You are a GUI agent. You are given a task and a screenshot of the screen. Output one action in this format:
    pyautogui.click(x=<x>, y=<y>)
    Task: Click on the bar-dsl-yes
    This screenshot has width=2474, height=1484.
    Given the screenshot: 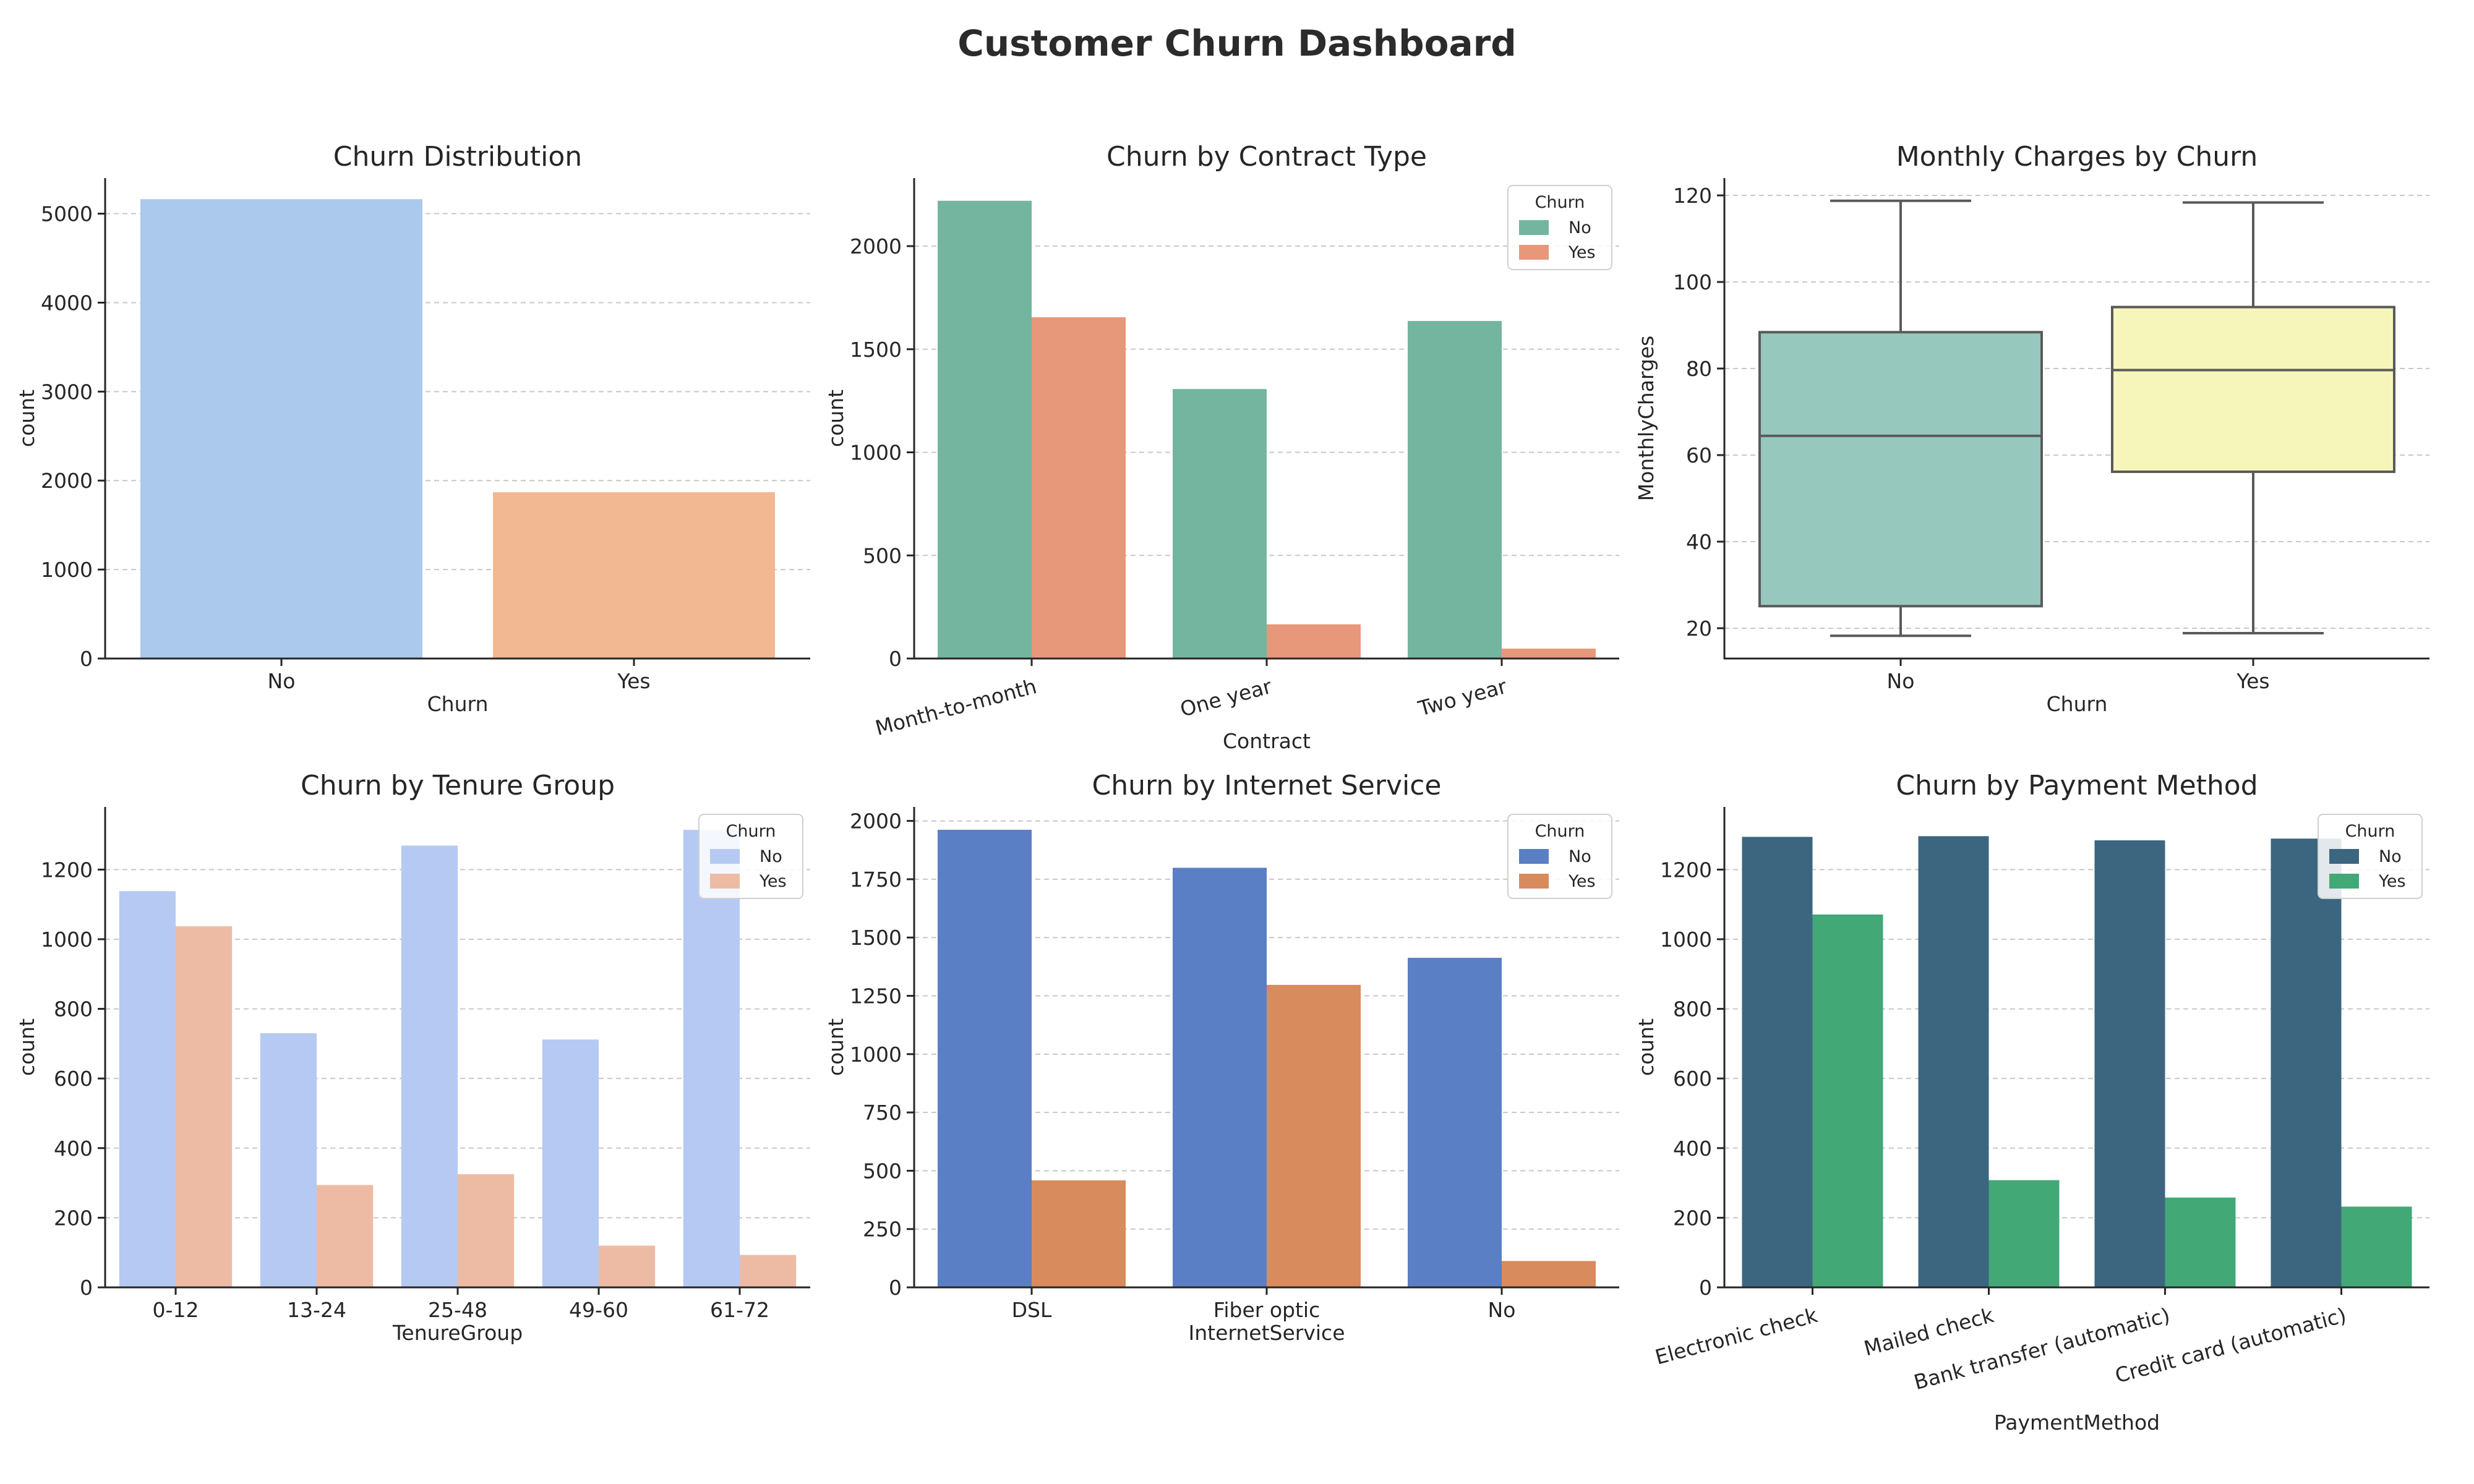 What is the action you would take?
    pyautogui.click(x=1079, y=1233)
    